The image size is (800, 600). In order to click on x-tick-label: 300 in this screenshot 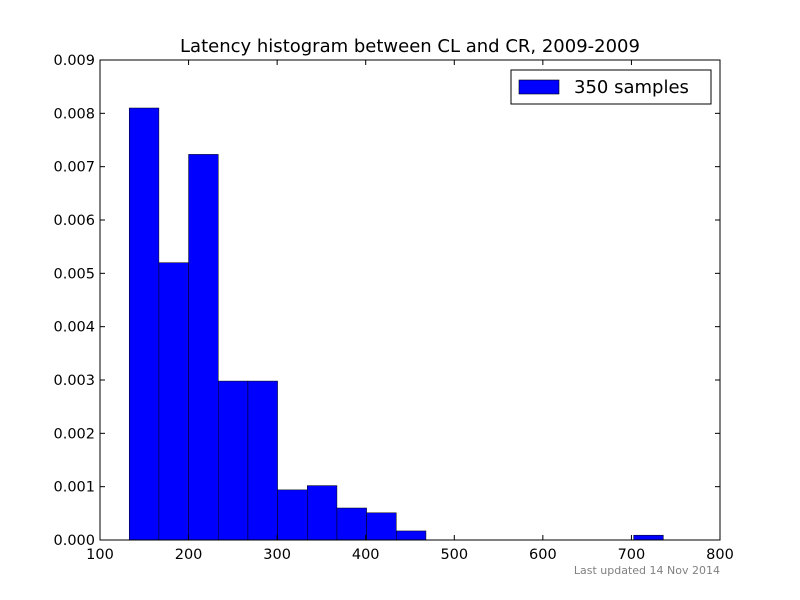, I will do `click(277, 555)`.